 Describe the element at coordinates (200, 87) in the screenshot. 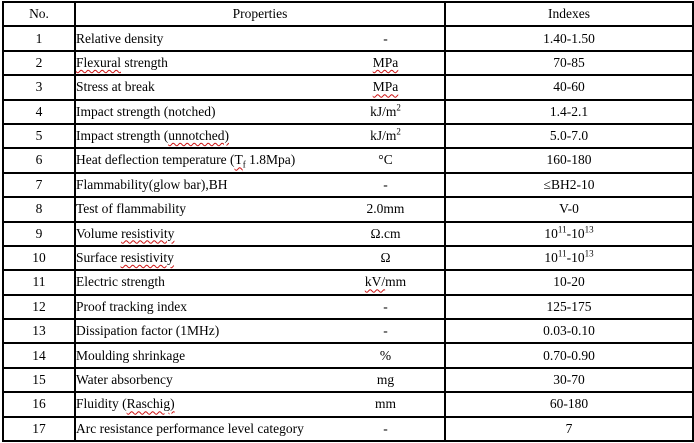

I see `row-property-name: Stress at break` at that location.